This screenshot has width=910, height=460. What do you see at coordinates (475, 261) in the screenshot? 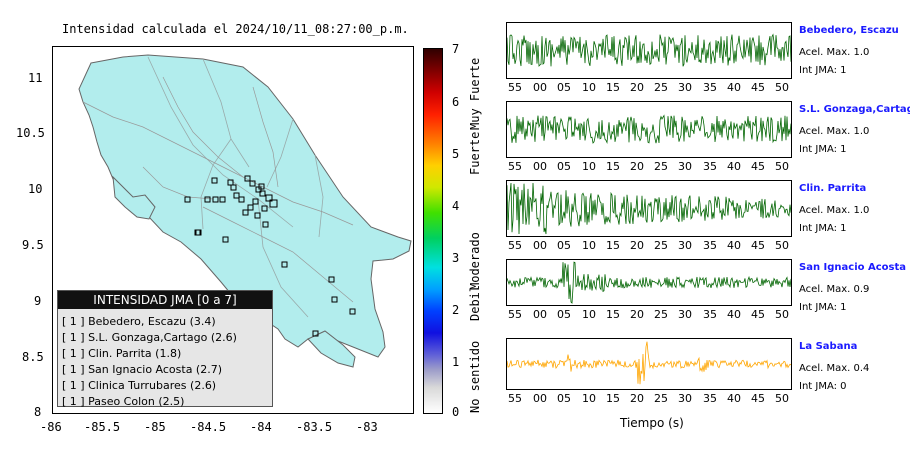
I see `colorbar-label-moderado: Moderado` at bounding box center [475, 261].